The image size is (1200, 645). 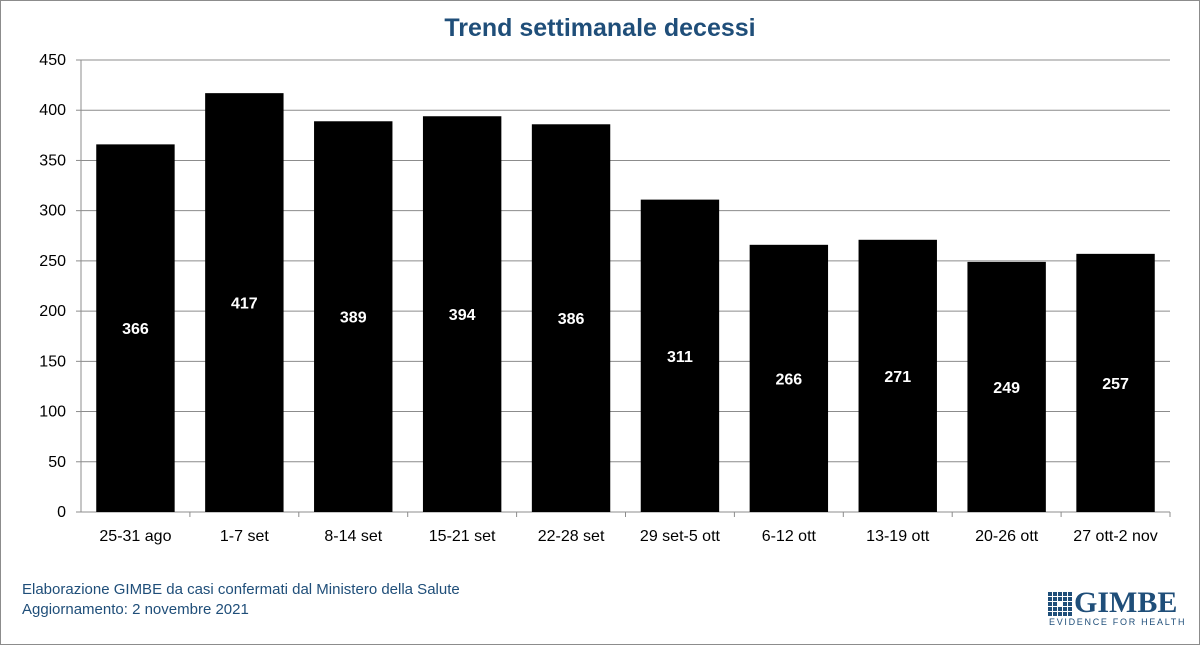 I want to click on bar-data-label: 417, so click(x=244, y=304).